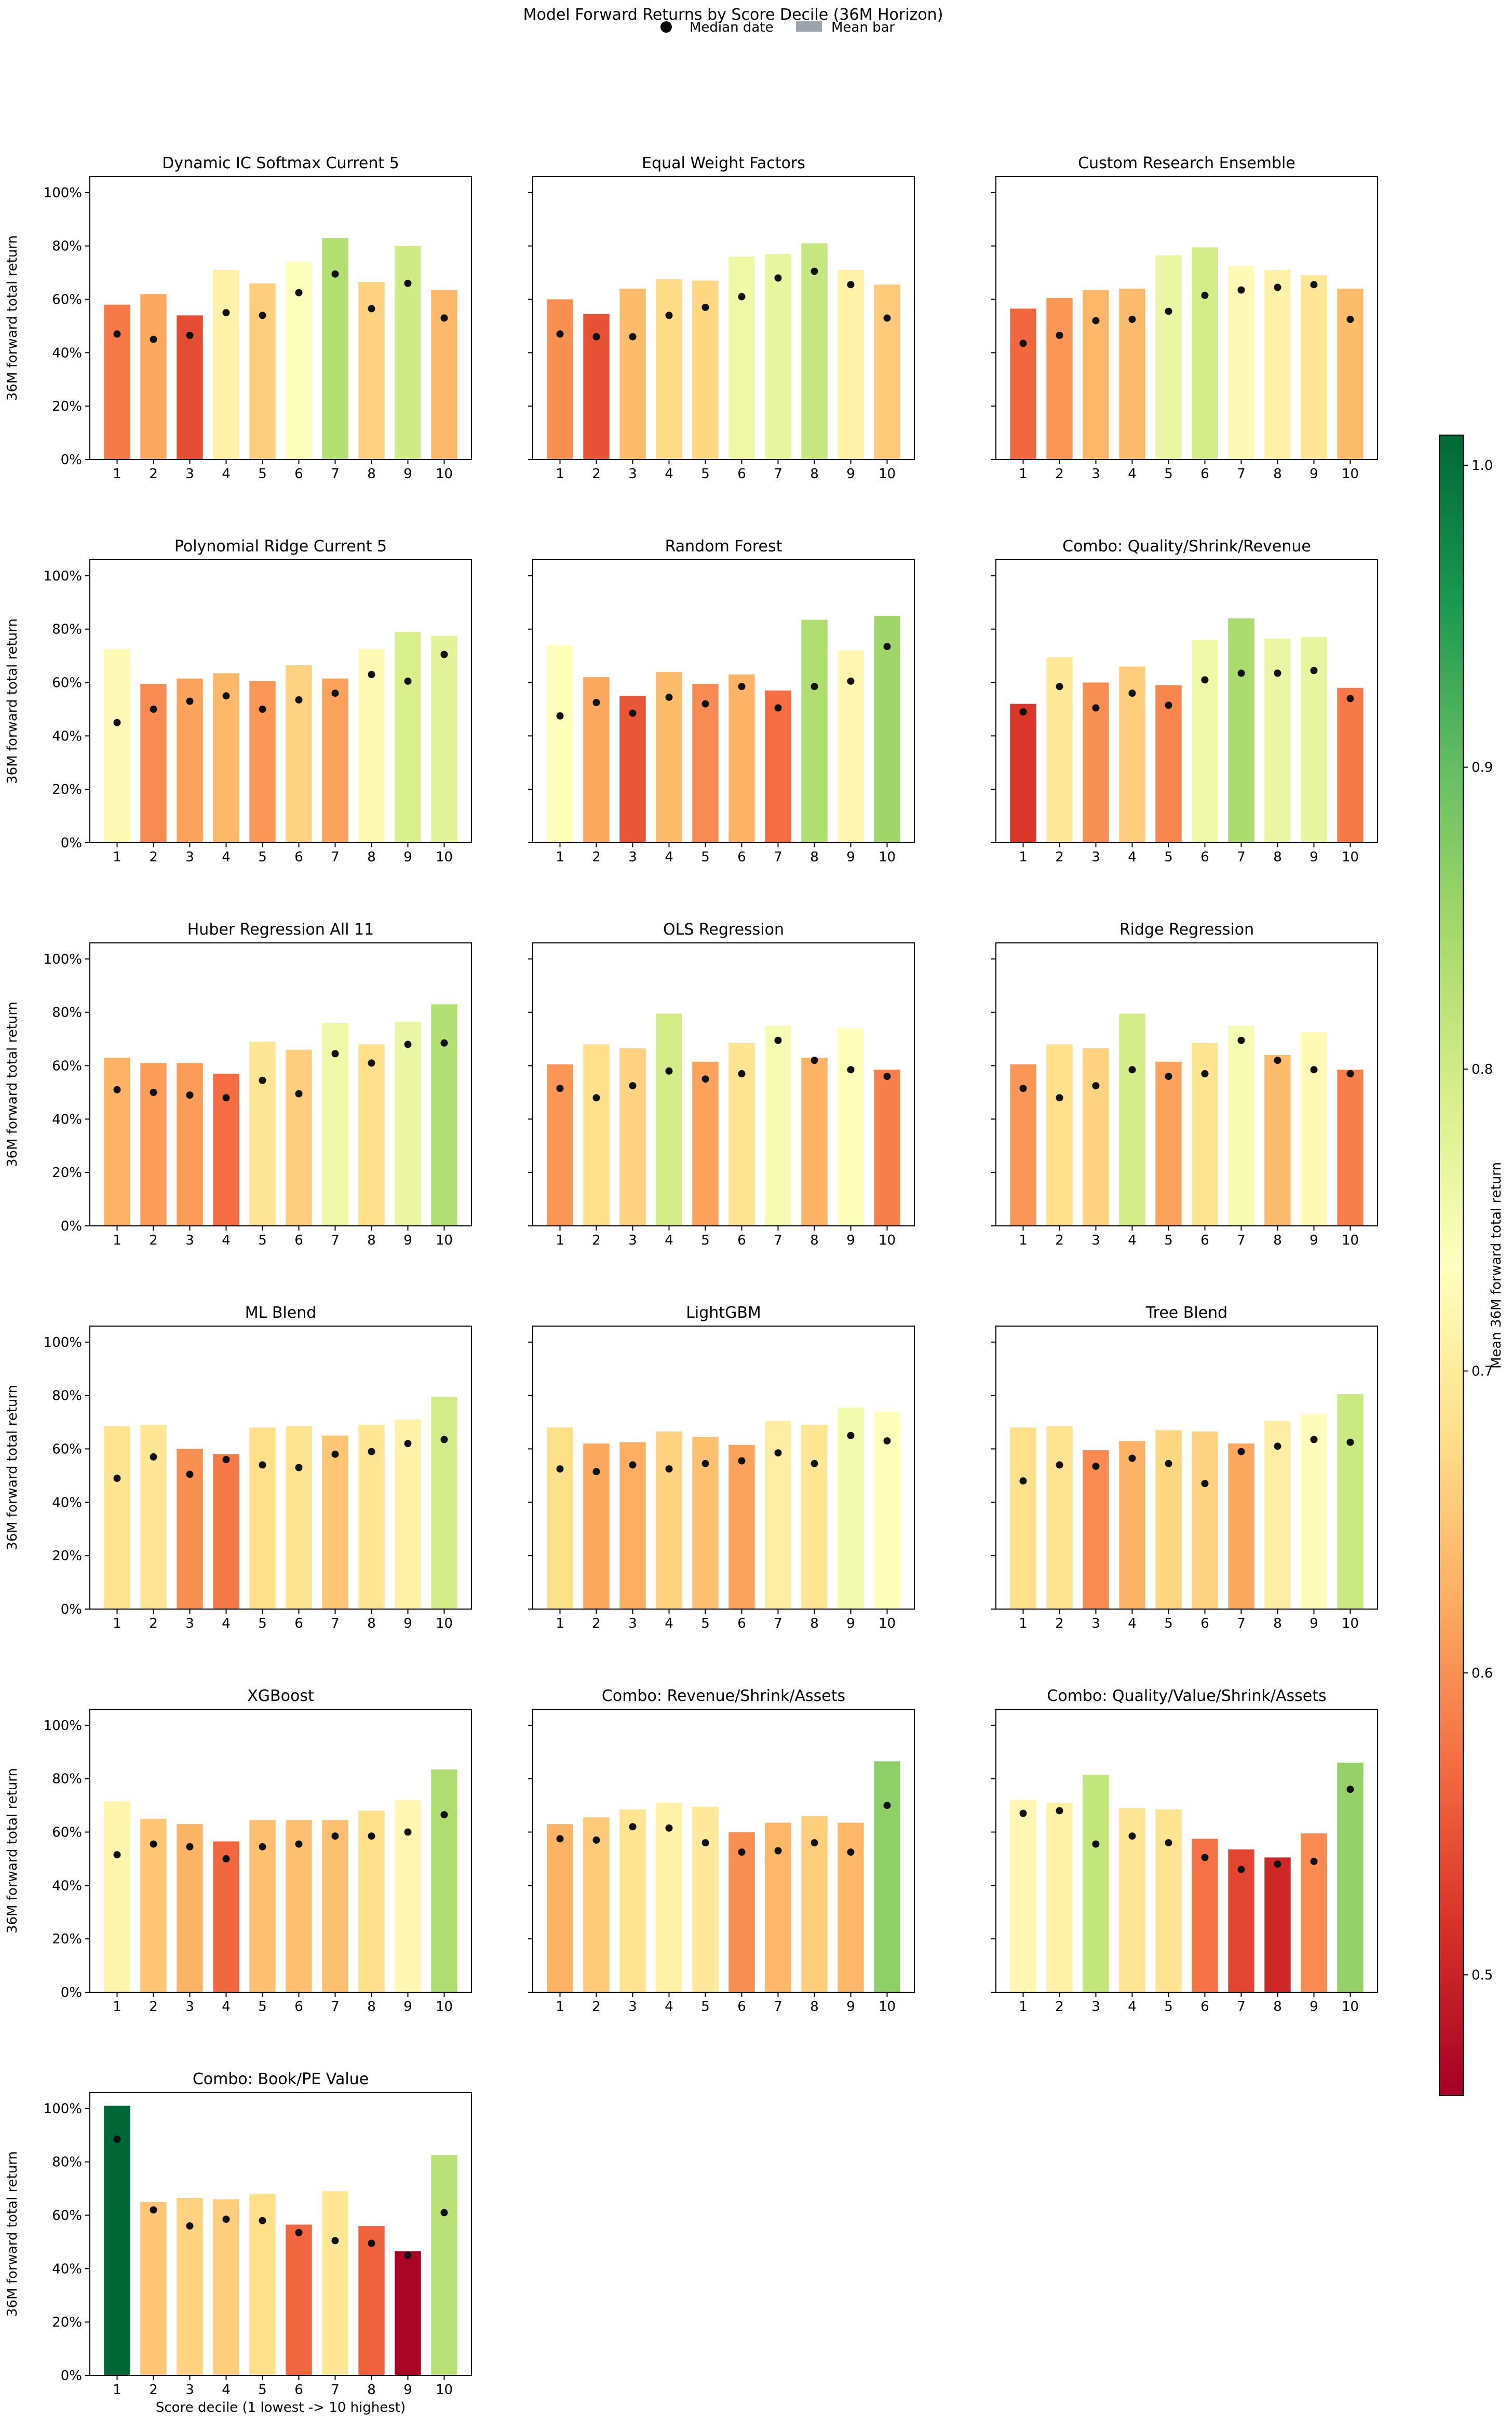 The image size is (1512, 2418). Describe the element at coordinates (67, 1833) in the screenshot. I see `y-tick-label: 60%` at that location.